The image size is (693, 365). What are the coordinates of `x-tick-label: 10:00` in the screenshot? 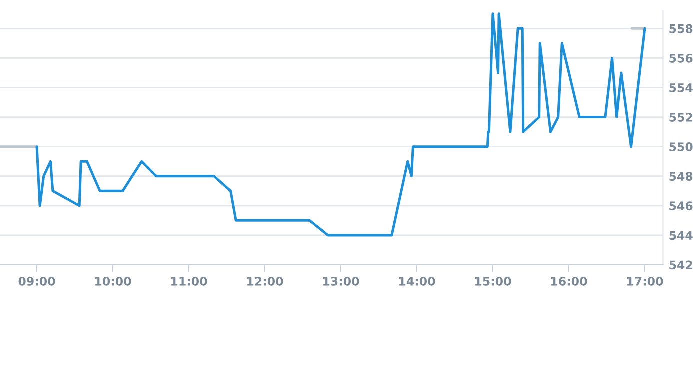 It's located at (114, 281).